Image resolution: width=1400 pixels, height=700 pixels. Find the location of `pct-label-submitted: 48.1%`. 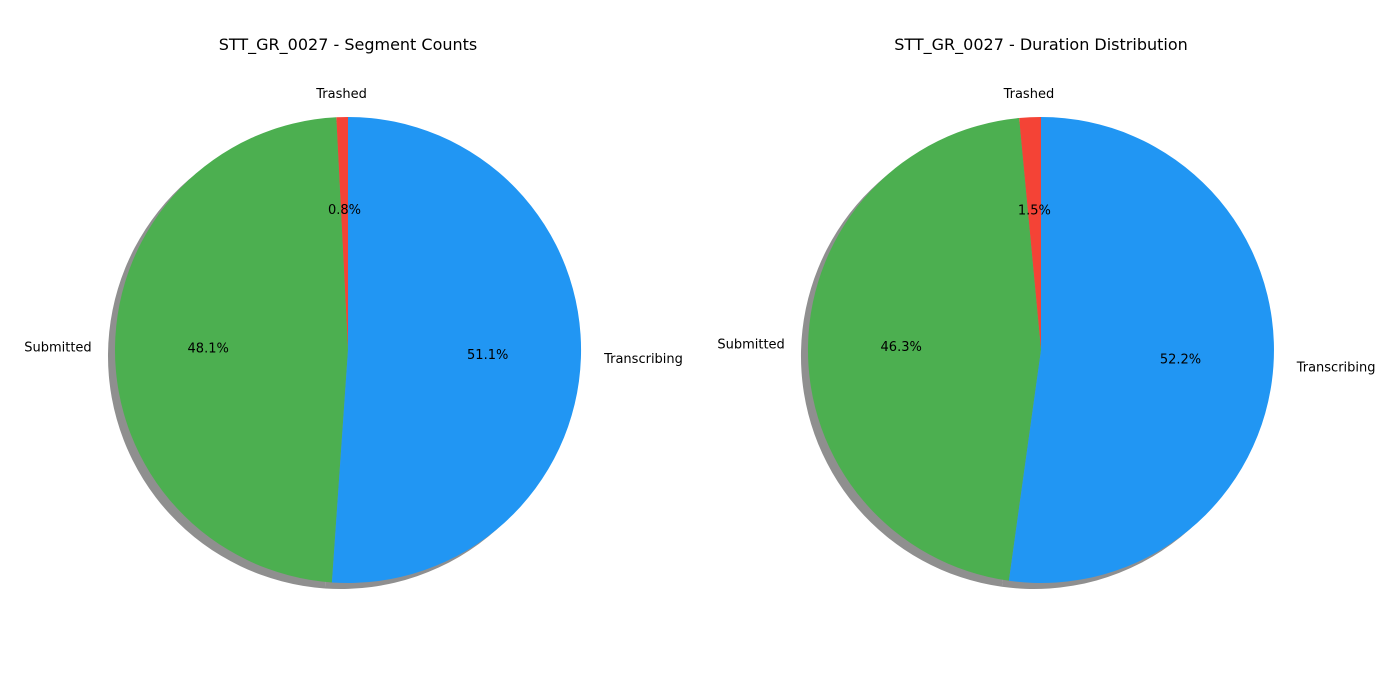

pct-label-submitted: 48.1% is located at coordinates (208, 349).